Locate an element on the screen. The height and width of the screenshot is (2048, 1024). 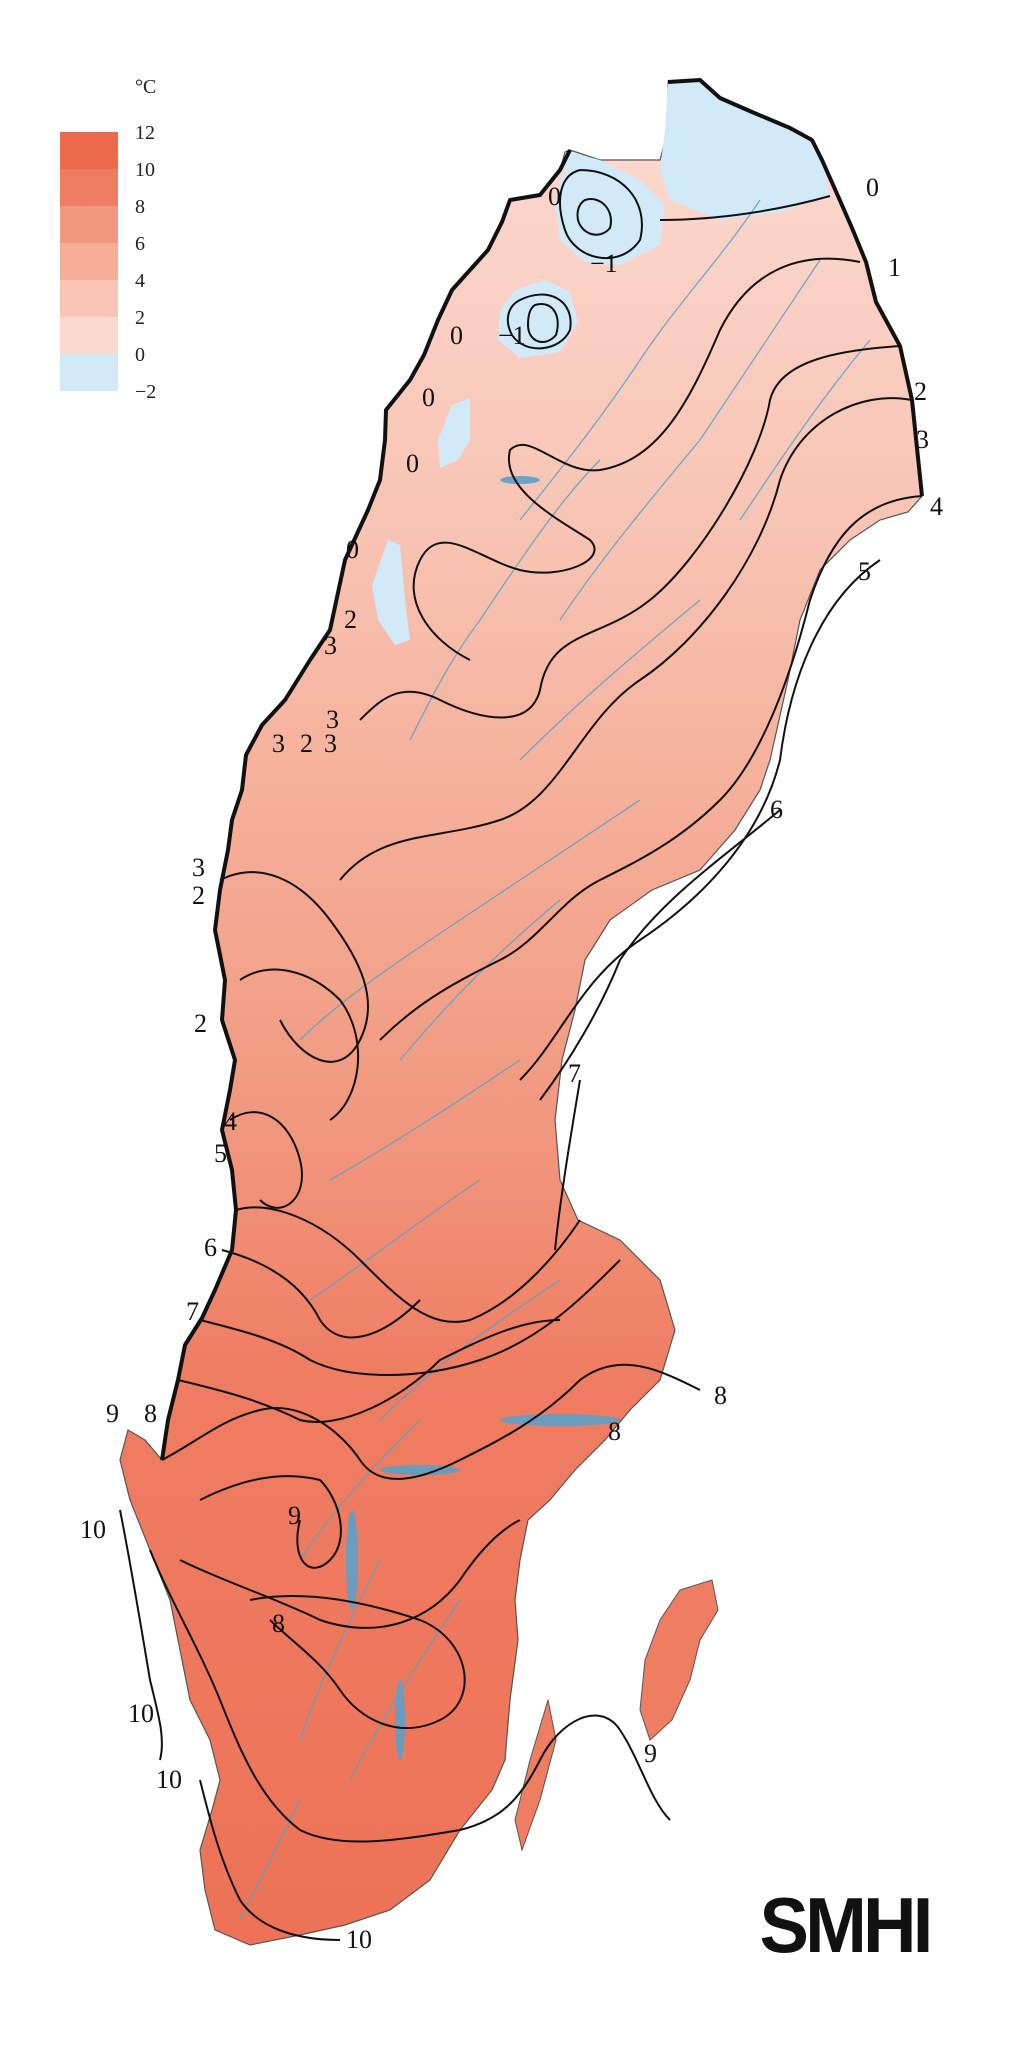
smhi-logo: SMHI is located at coordinates (846, 1925).